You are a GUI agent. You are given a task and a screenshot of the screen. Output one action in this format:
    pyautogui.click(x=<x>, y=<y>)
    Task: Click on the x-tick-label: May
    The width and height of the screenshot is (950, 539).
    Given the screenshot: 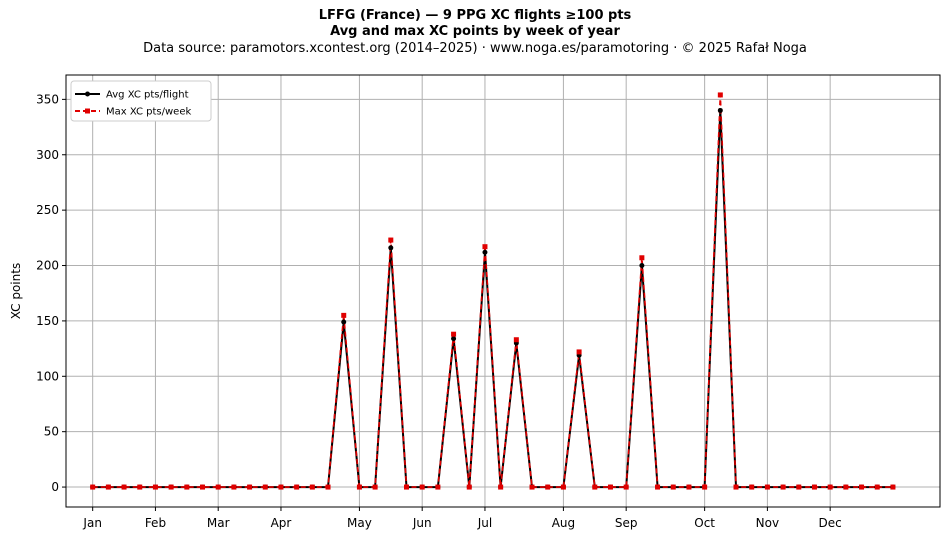 What is the action you would take?
    pyautogui.click(x=359, y=523)
    